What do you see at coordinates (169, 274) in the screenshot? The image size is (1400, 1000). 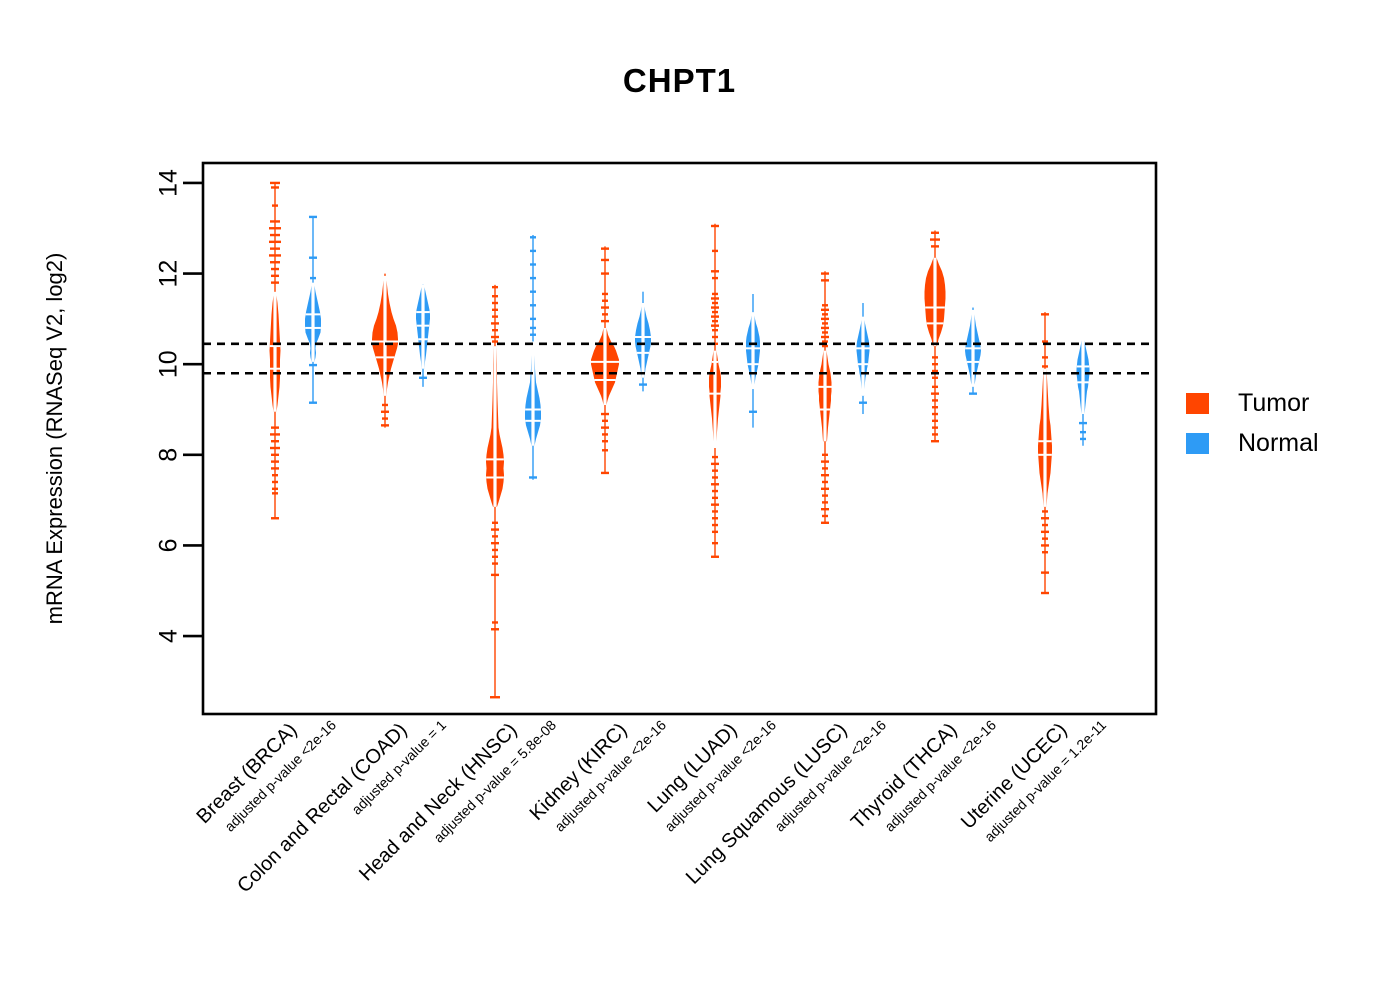 I see `y-tick-label: 12` at bounding box center [169, 274].